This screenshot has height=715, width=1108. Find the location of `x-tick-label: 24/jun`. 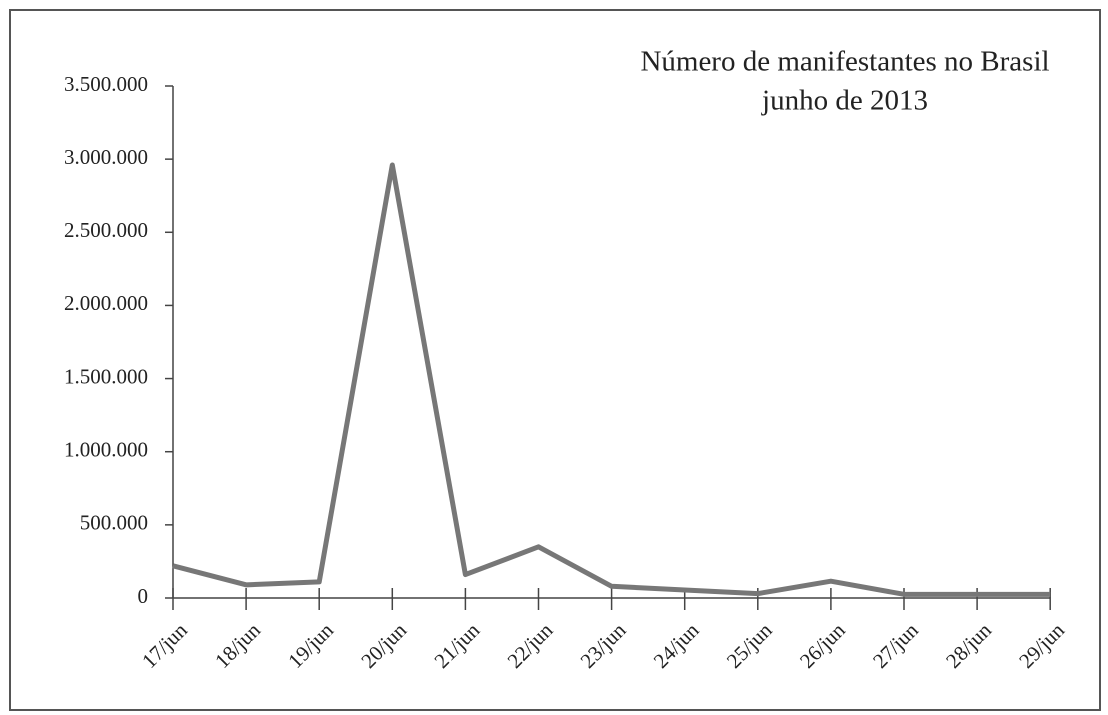

x-tick-label: 24/jun is located at coordinates (676, 645).